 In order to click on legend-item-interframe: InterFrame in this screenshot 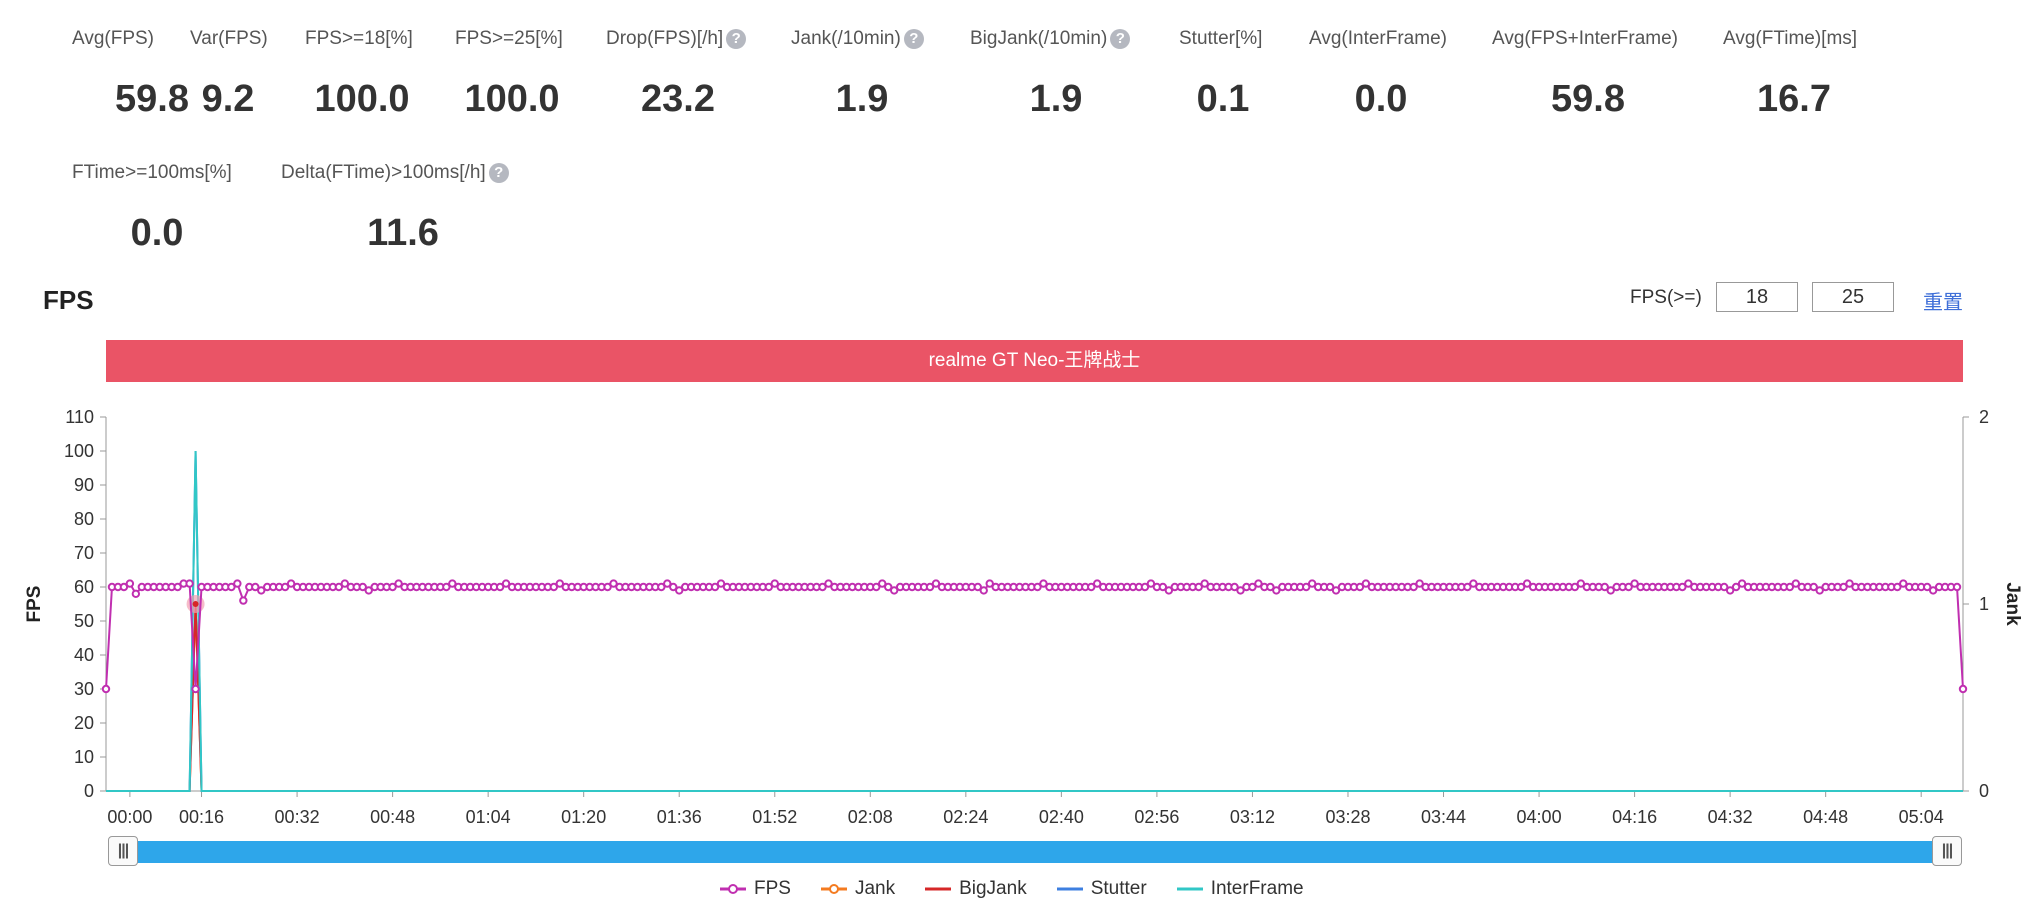, I will do `click(1240, 889)`.